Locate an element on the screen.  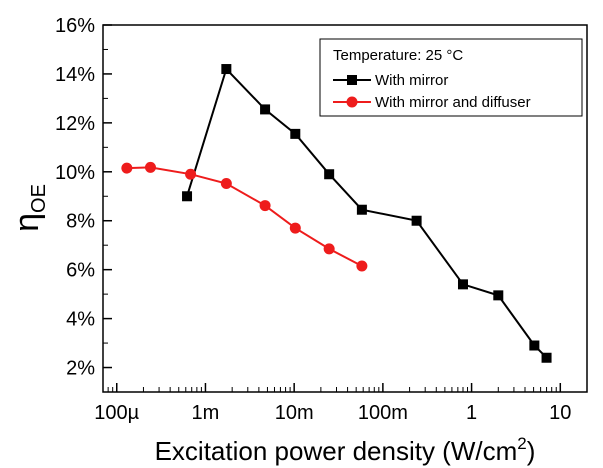
y-axis-title: ηOE is located at coordinates (29, 208).